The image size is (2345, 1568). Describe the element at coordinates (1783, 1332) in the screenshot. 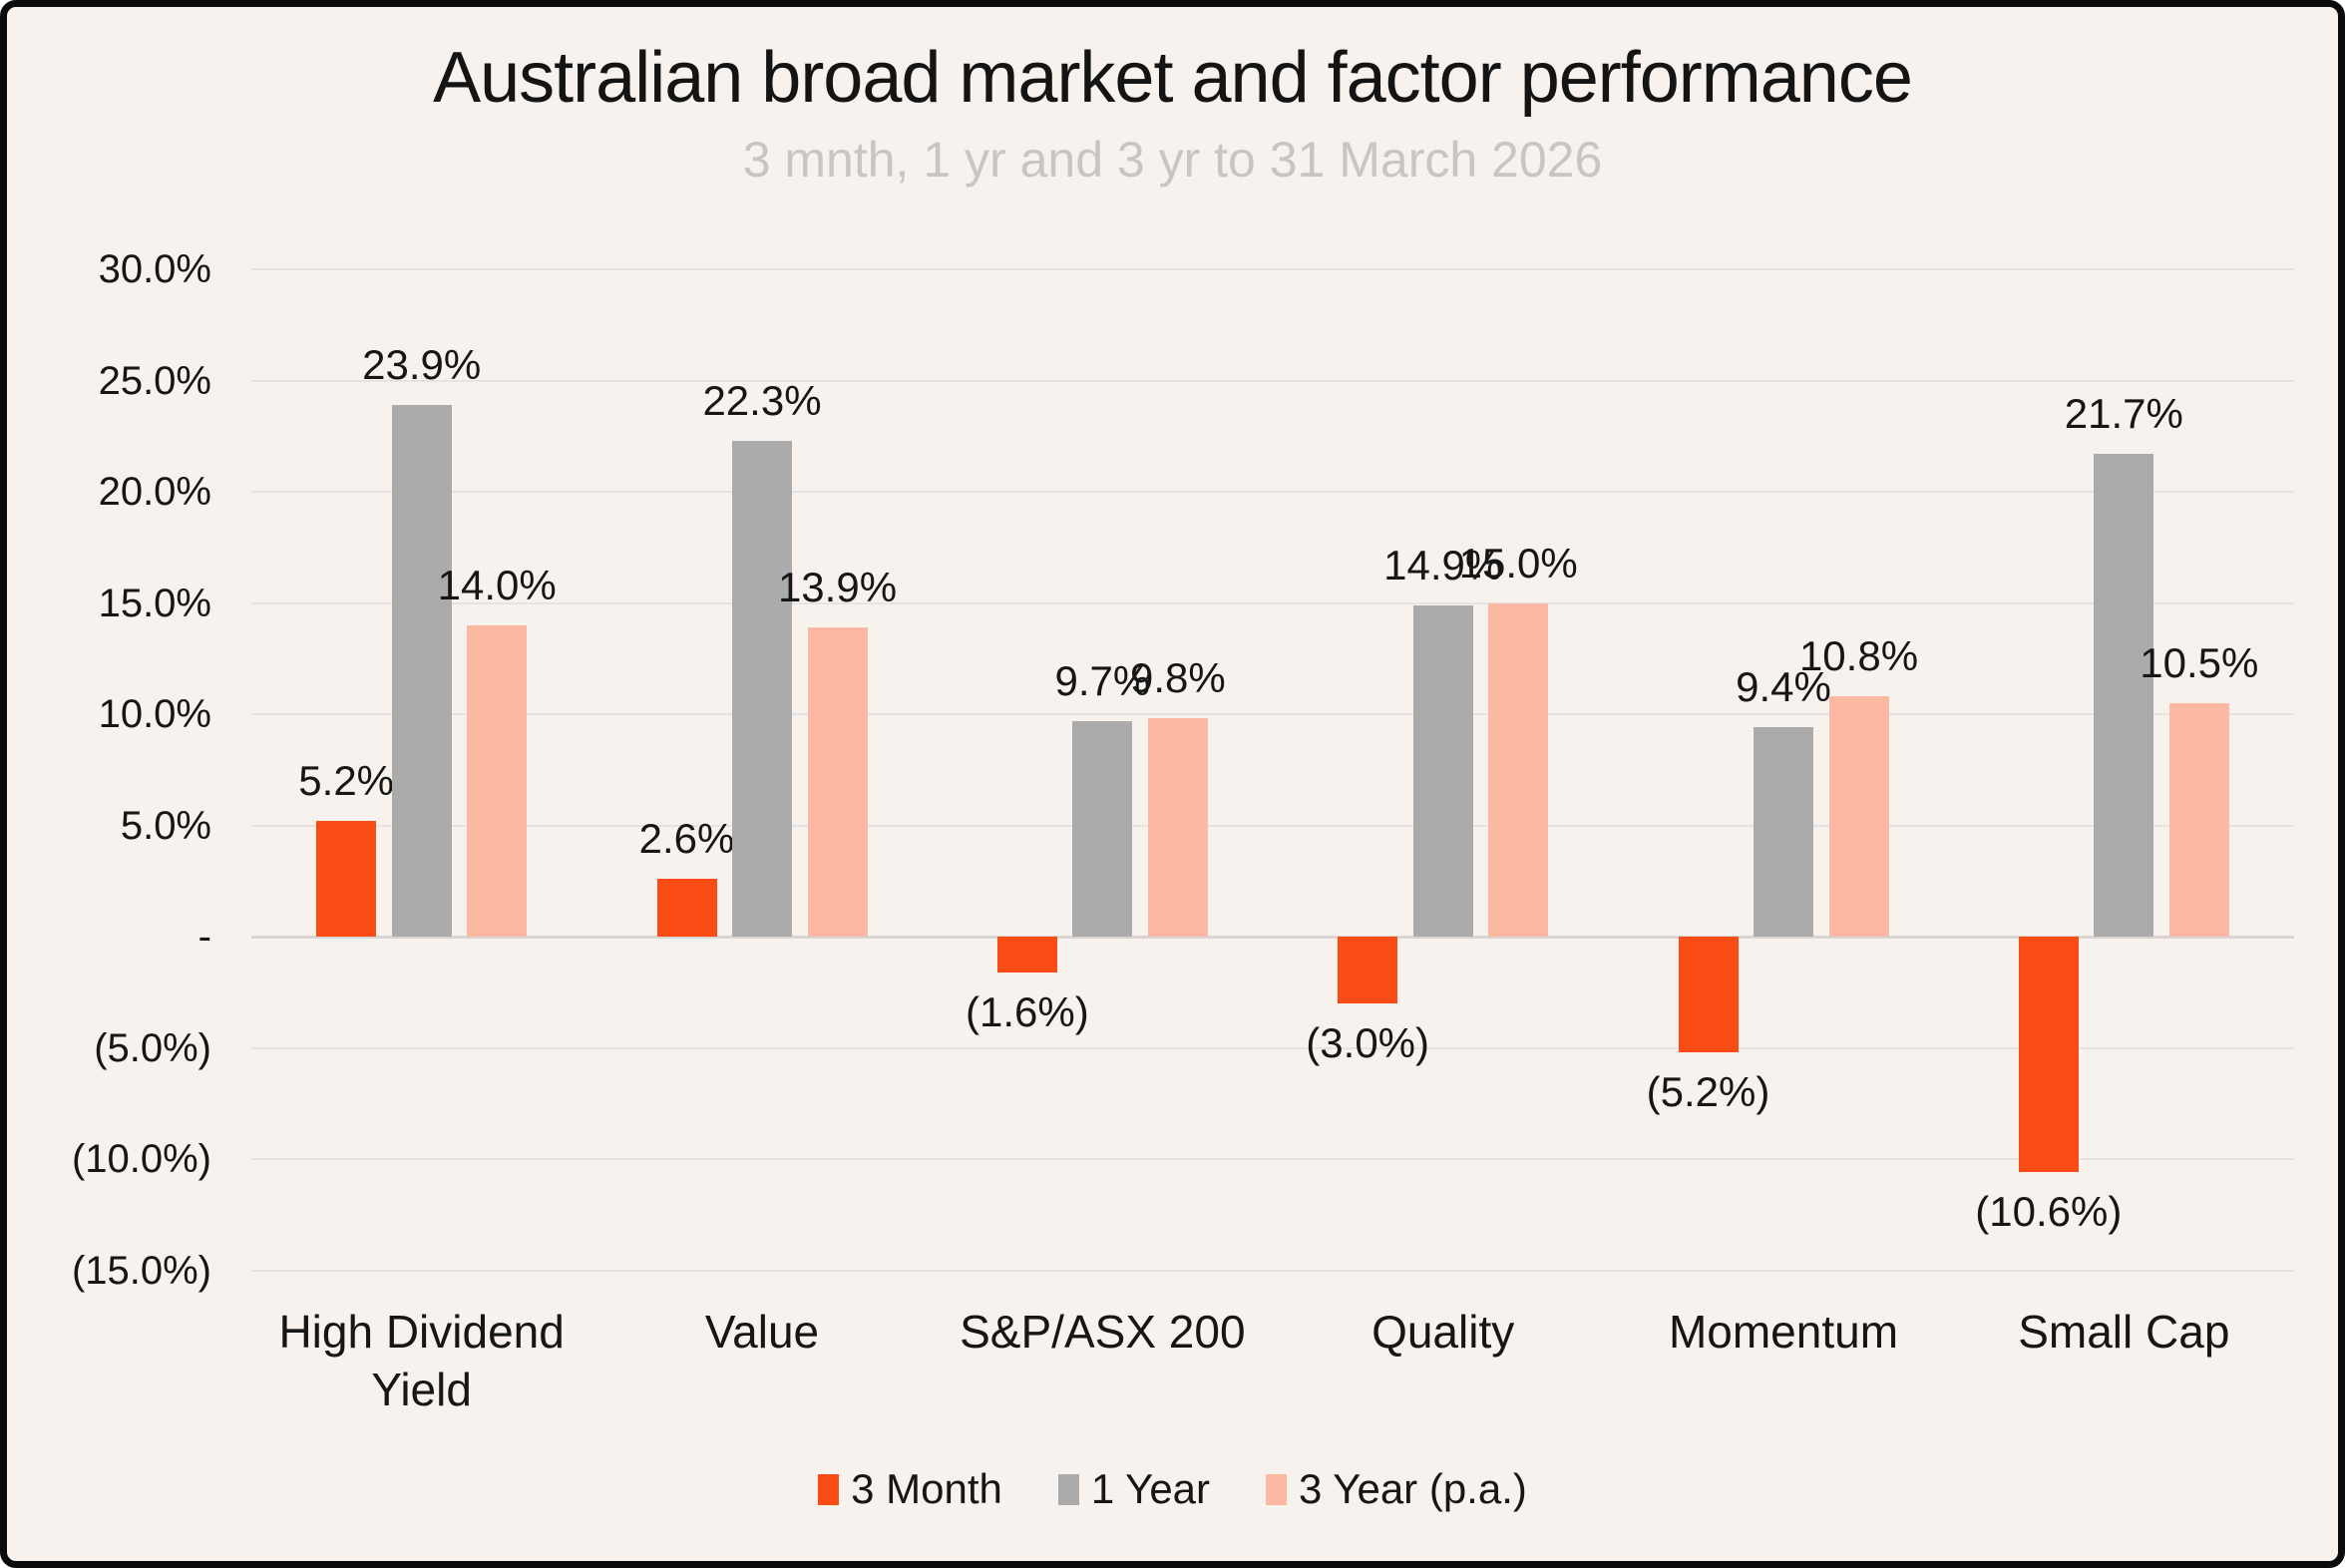

I see `x-axis-category-label: Momentum` at that location.